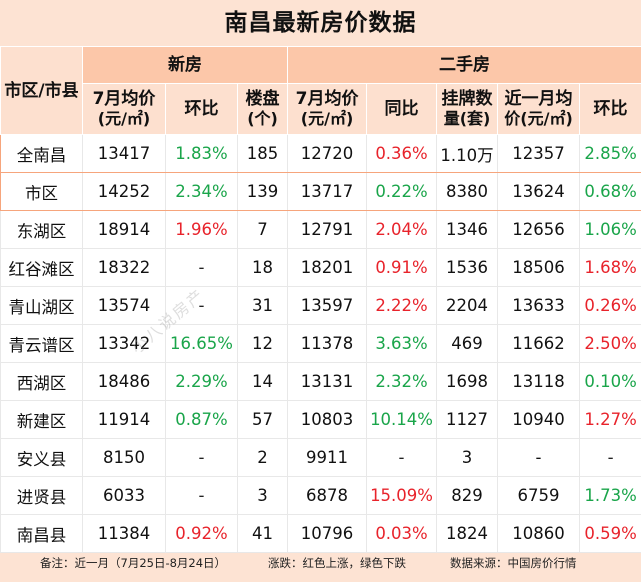 The width and height of the screenshot is (641, 582). What do you see at coordinates (327, 457) in the screenshot?
I see `cell-sec-avg: 9911` at bounding box center [327, 457].